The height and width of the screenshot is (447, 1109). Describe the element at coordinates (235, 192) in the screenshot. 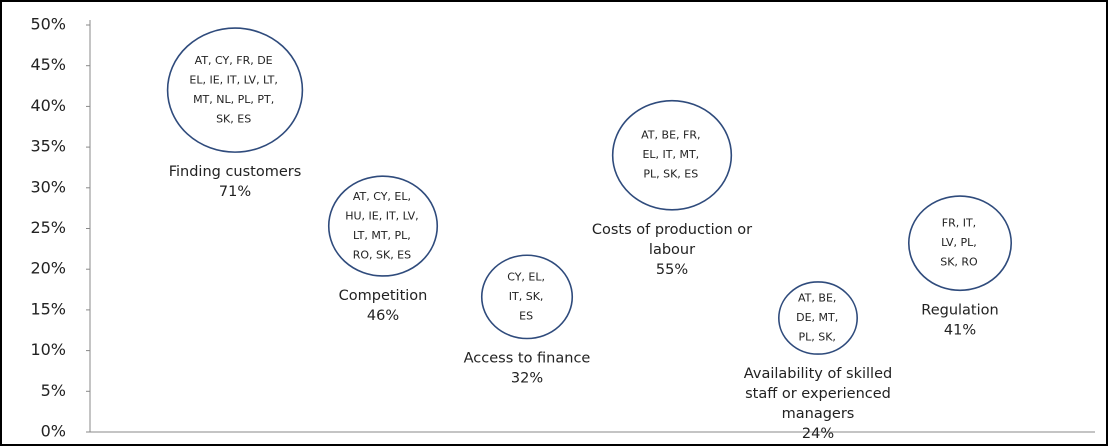

I see `value-label: 71%` at that location.